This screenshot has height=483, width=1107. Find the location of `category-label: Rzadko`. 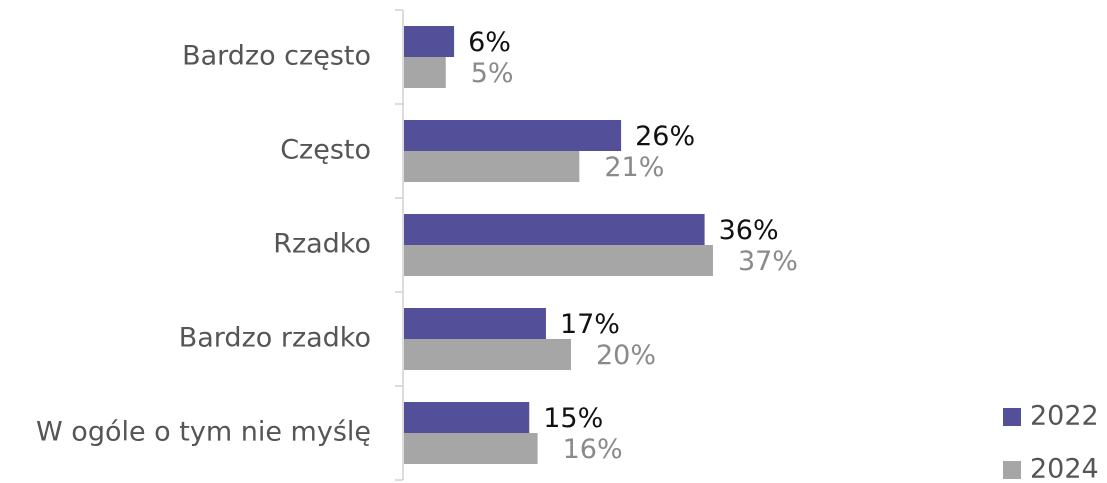

category-label: Rzadko is located at coordinates (322, 244).